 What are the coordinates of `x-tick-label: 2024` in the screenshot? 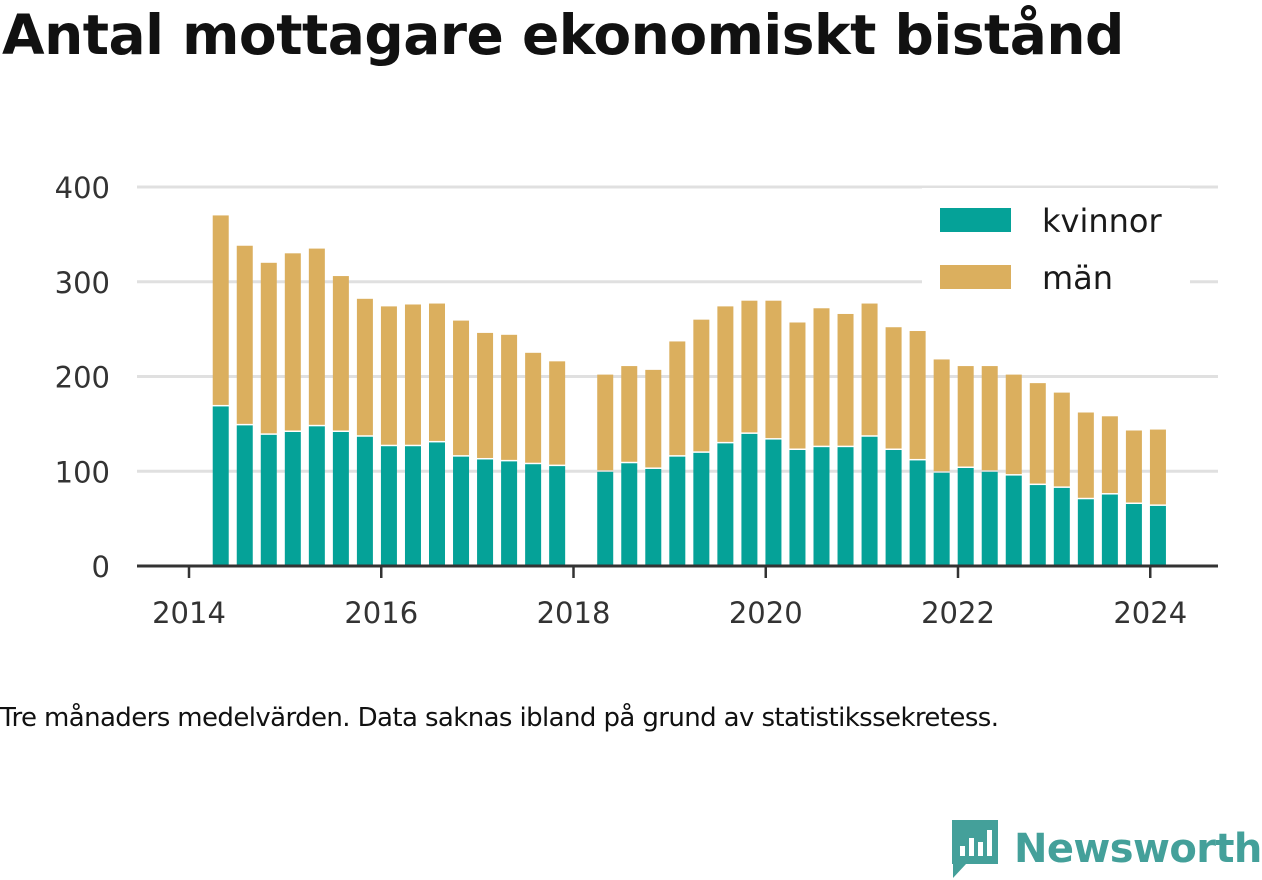 It's located at (1150, 613).